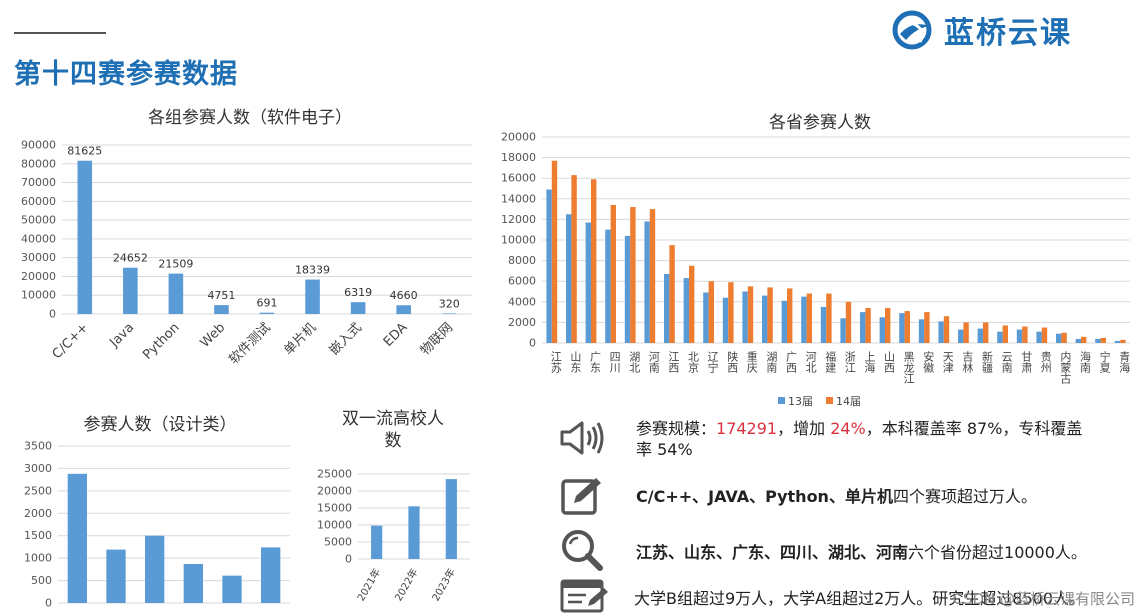 The image size is (1143, 616). I want to click on category-label: 湖南, so click(771, 362).